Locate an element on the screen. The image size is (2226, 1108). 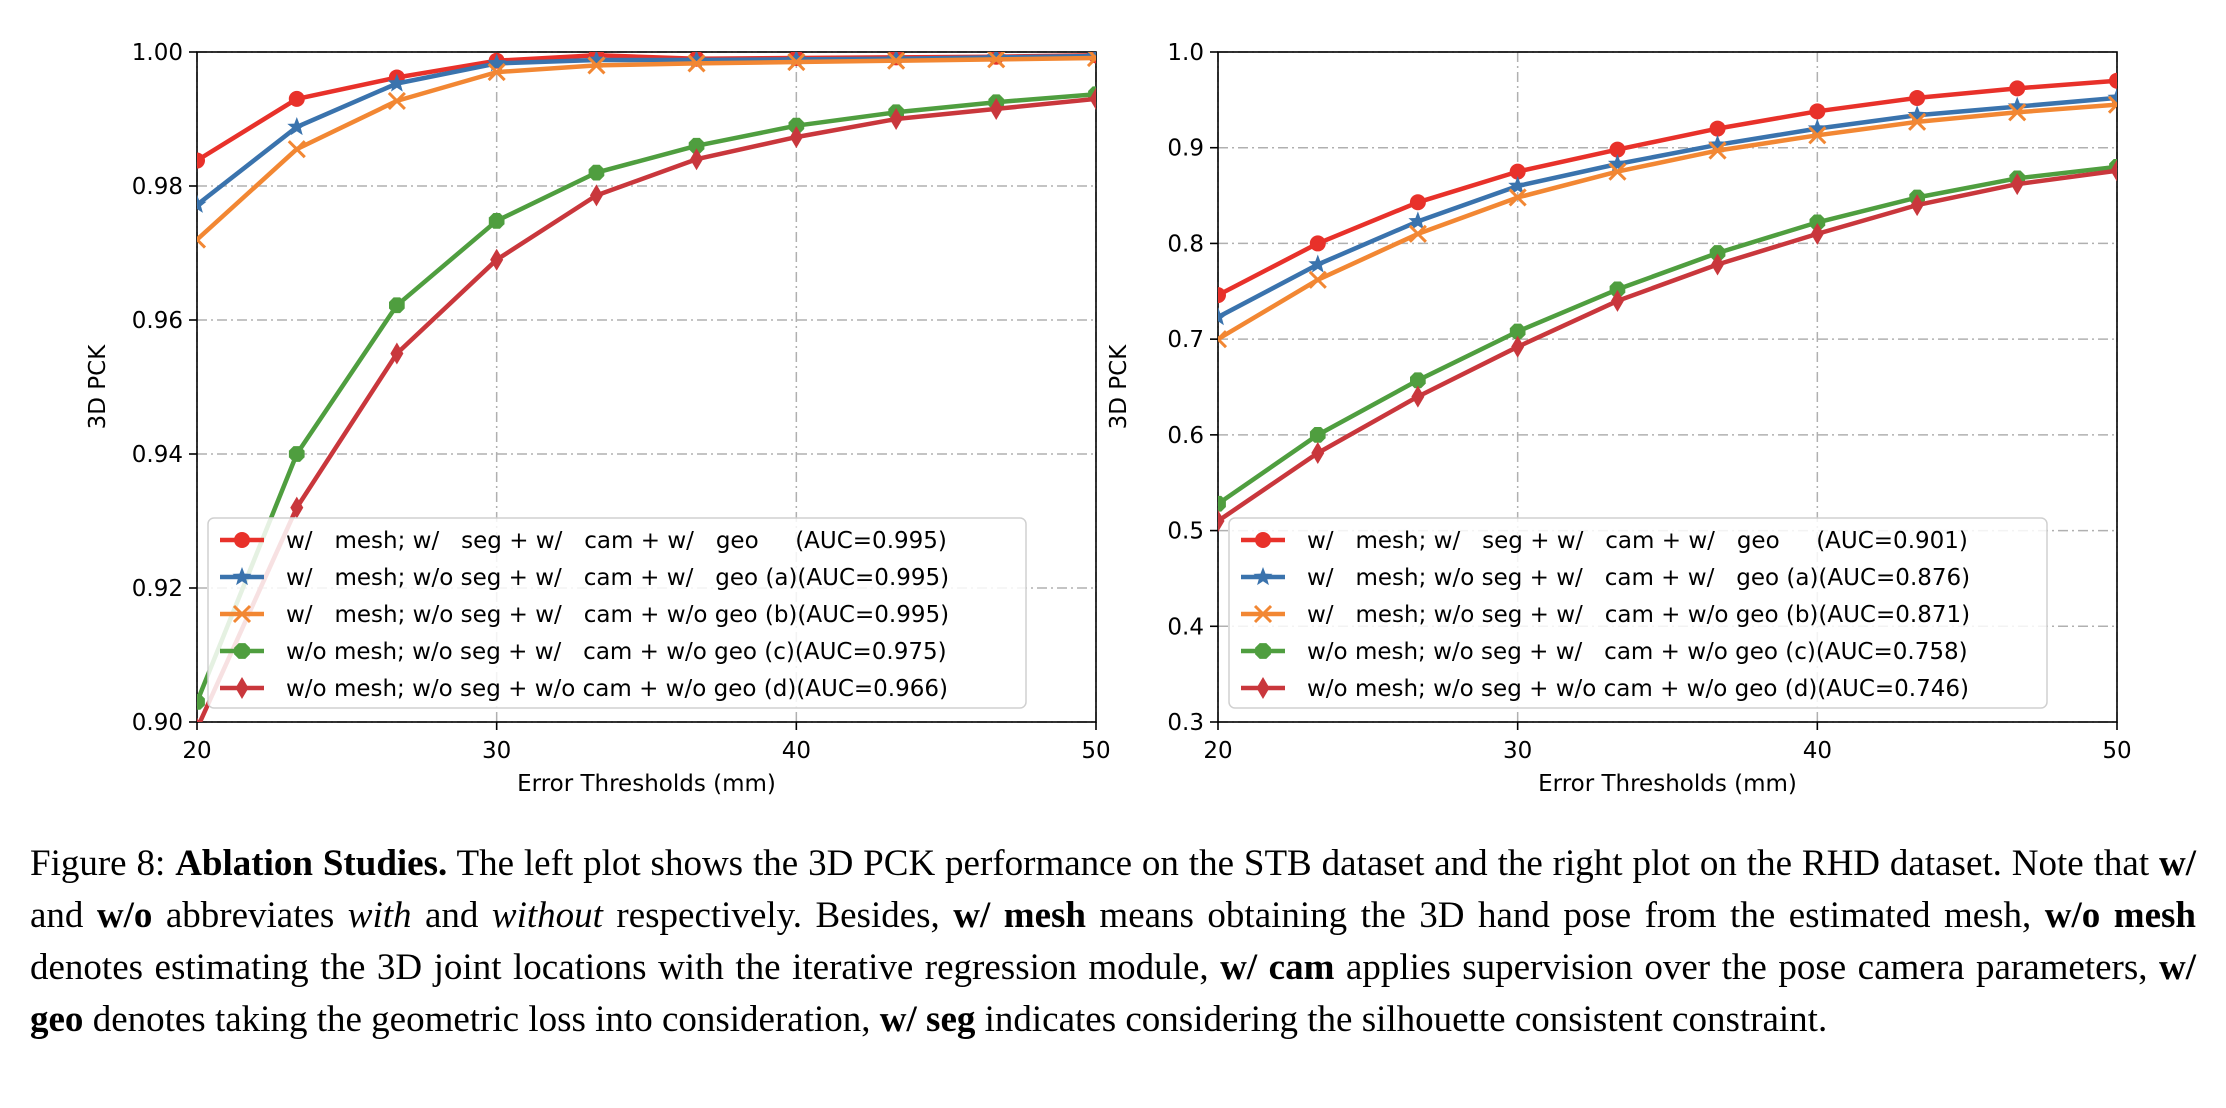
y-tick-label: 1.00 is located at coordinates (157, 53).